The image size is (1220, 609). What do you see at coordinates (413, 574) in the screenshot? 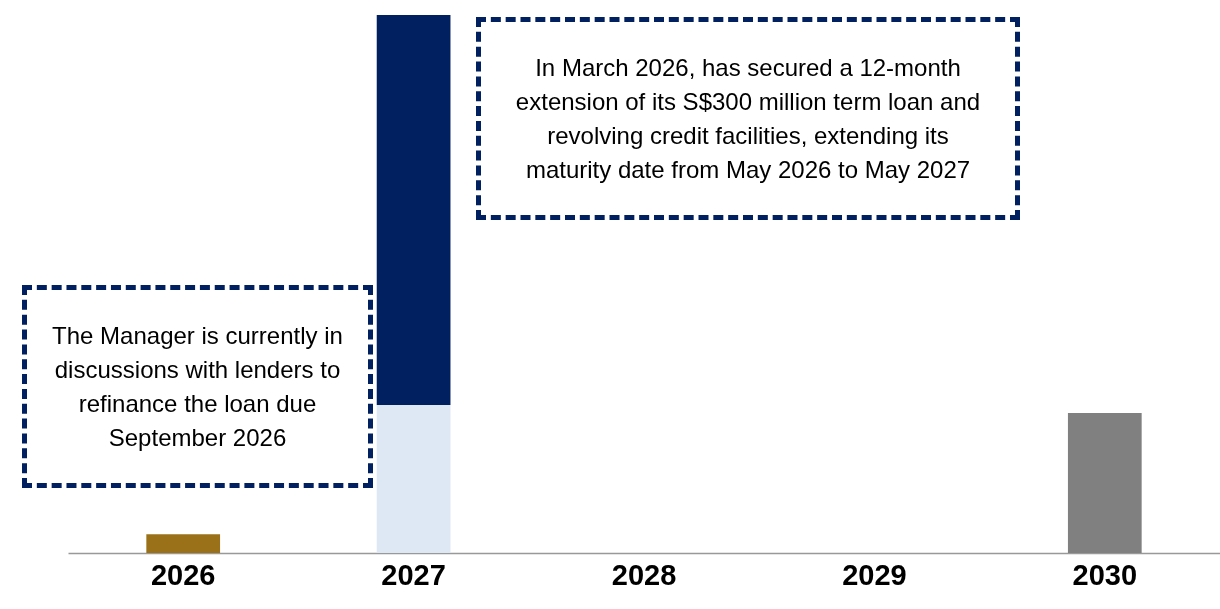
I see `x-tick-label: 2027` at bounding box center [413, 574].